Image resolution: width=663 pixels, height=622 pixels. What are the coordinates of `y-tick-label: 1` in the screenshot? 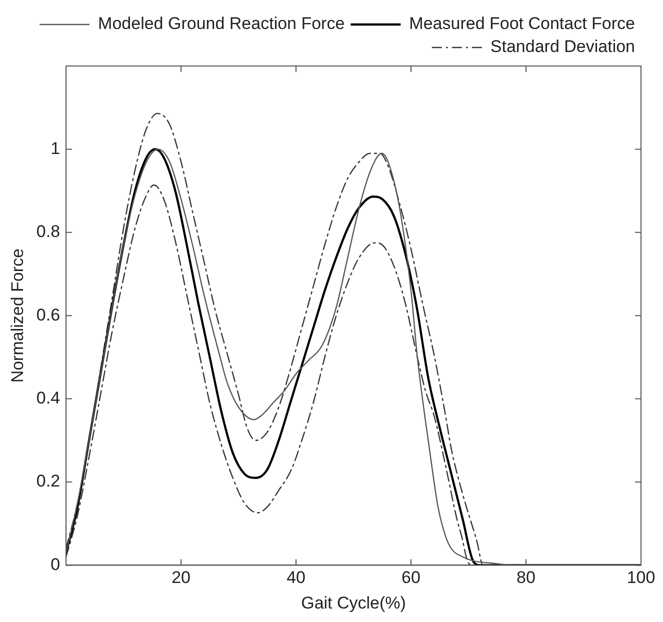 It's located at (55, 148).